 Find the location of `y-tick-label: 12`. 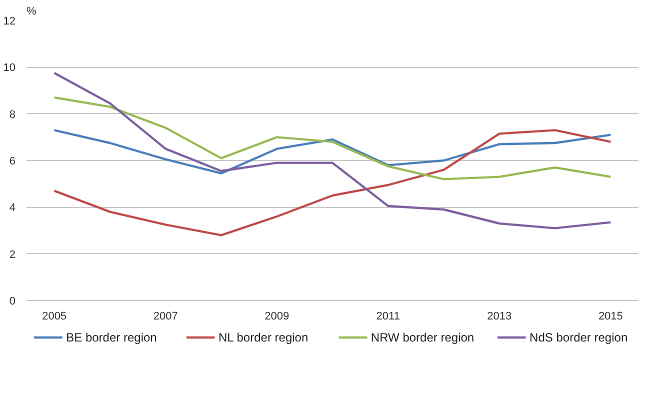

y-tick-label: 12 is located at coordinates (9, 22).